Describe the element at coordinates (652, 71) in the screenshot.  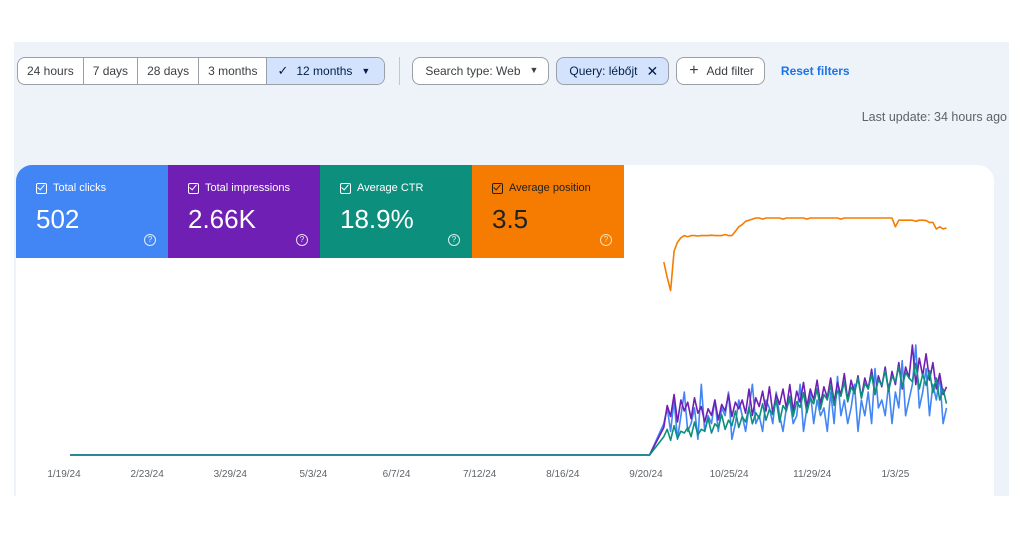
I see `close-icon: ✕` at that location.